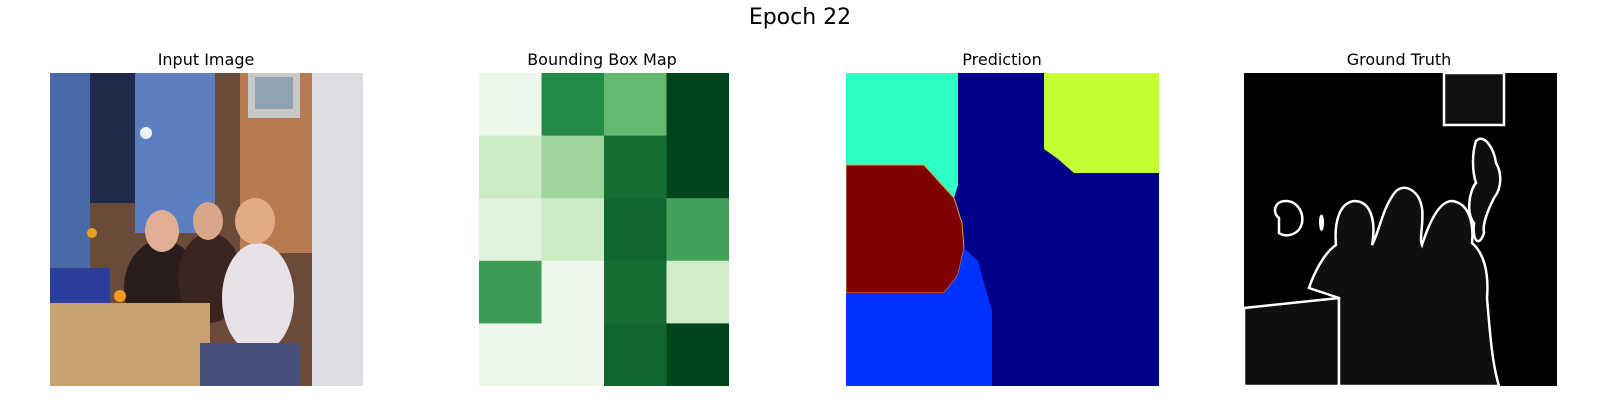 This screenshot has height=400, width=1600. I want to click on gt-table, so click(1292, 341).